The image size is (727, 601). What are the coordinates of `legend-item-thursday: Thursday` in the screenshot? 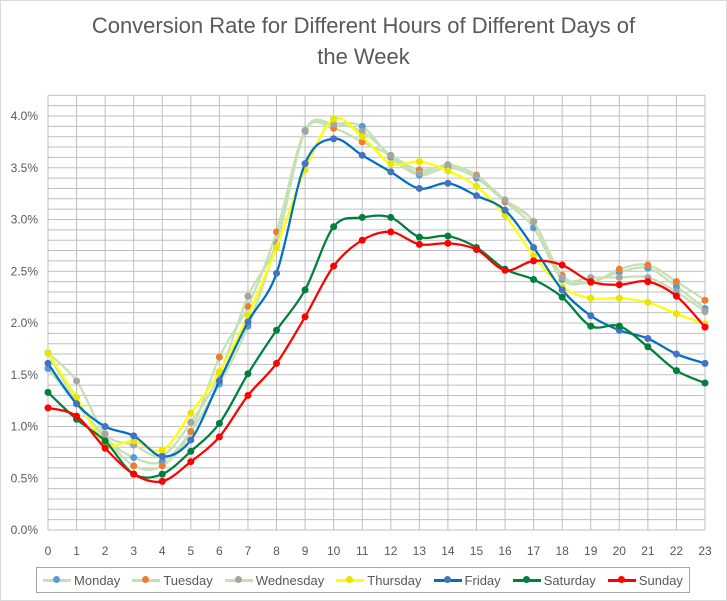 It's located at (378, 580).